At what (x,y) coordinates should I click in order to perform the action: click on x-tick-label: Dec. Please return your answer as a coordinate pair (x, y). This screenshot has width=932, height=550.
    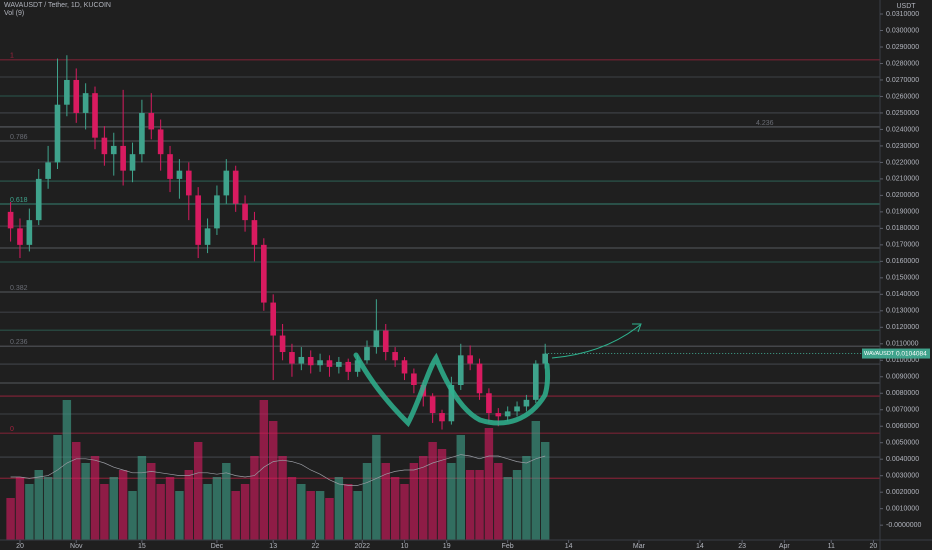
    Looking at the image, I should click on (217, 546).